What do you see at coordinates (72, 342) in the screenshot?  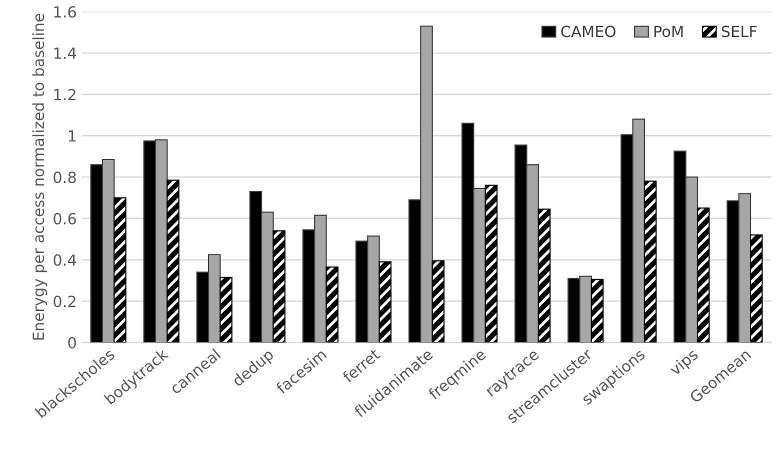 I see `y-tick-label: 0` at bounding box center [72, 342].